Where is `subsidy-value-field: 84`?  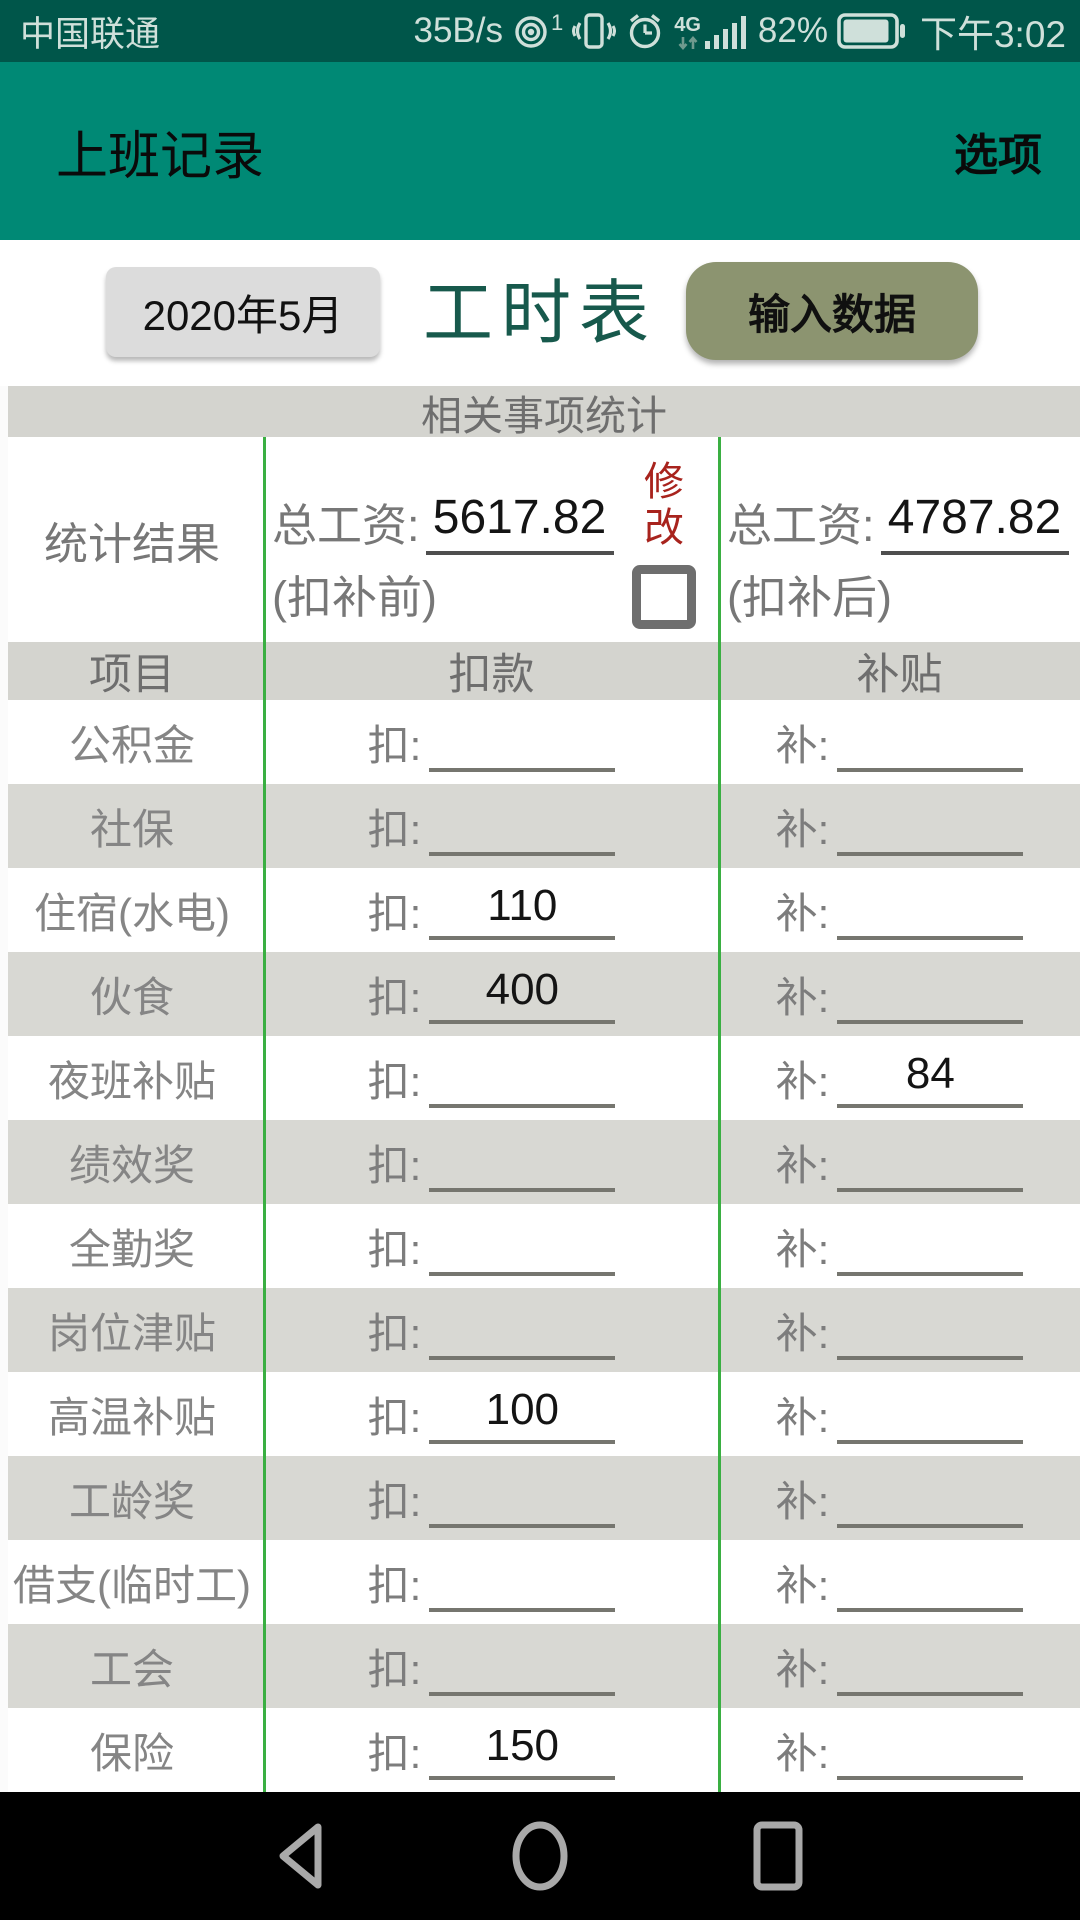 subsidy-value-field: 84 is located at coordinates (930, 1078).